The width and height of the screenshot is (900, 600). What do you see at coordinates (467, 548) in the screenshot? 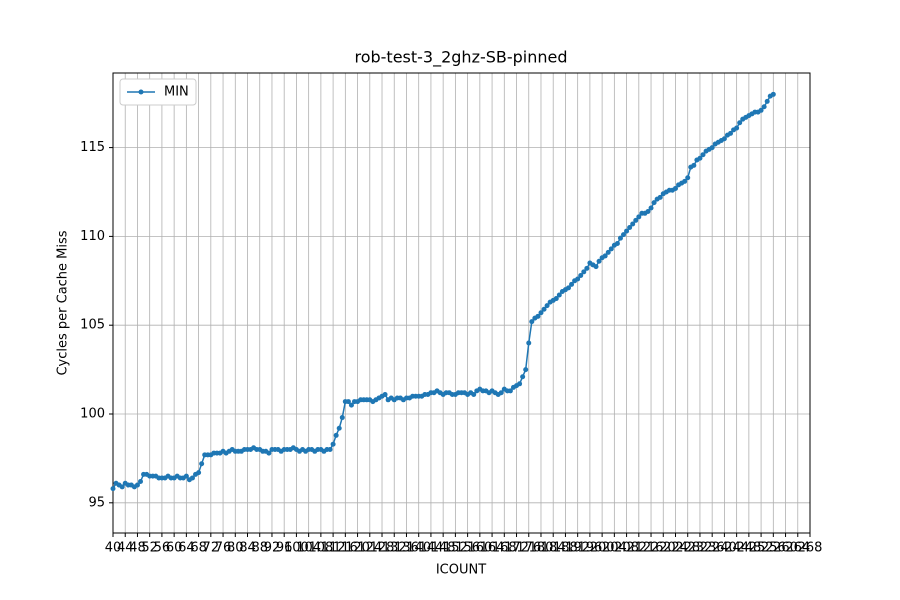
I see `x-tick-label: 156` at bounding box center [467, 548].